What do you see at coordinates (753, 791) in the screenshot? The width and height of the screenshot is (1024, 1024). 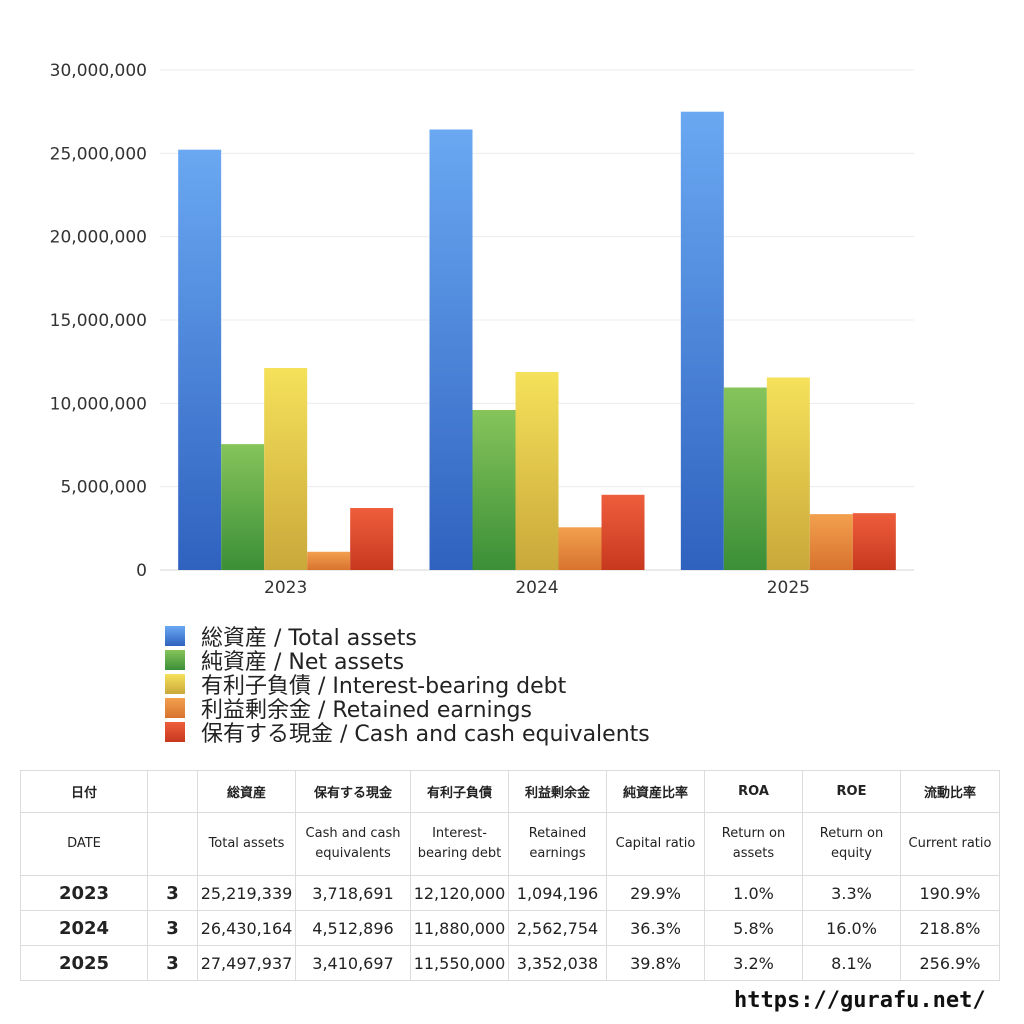 I see `table-header-cell: ROA` at bounding box center [753, 791].